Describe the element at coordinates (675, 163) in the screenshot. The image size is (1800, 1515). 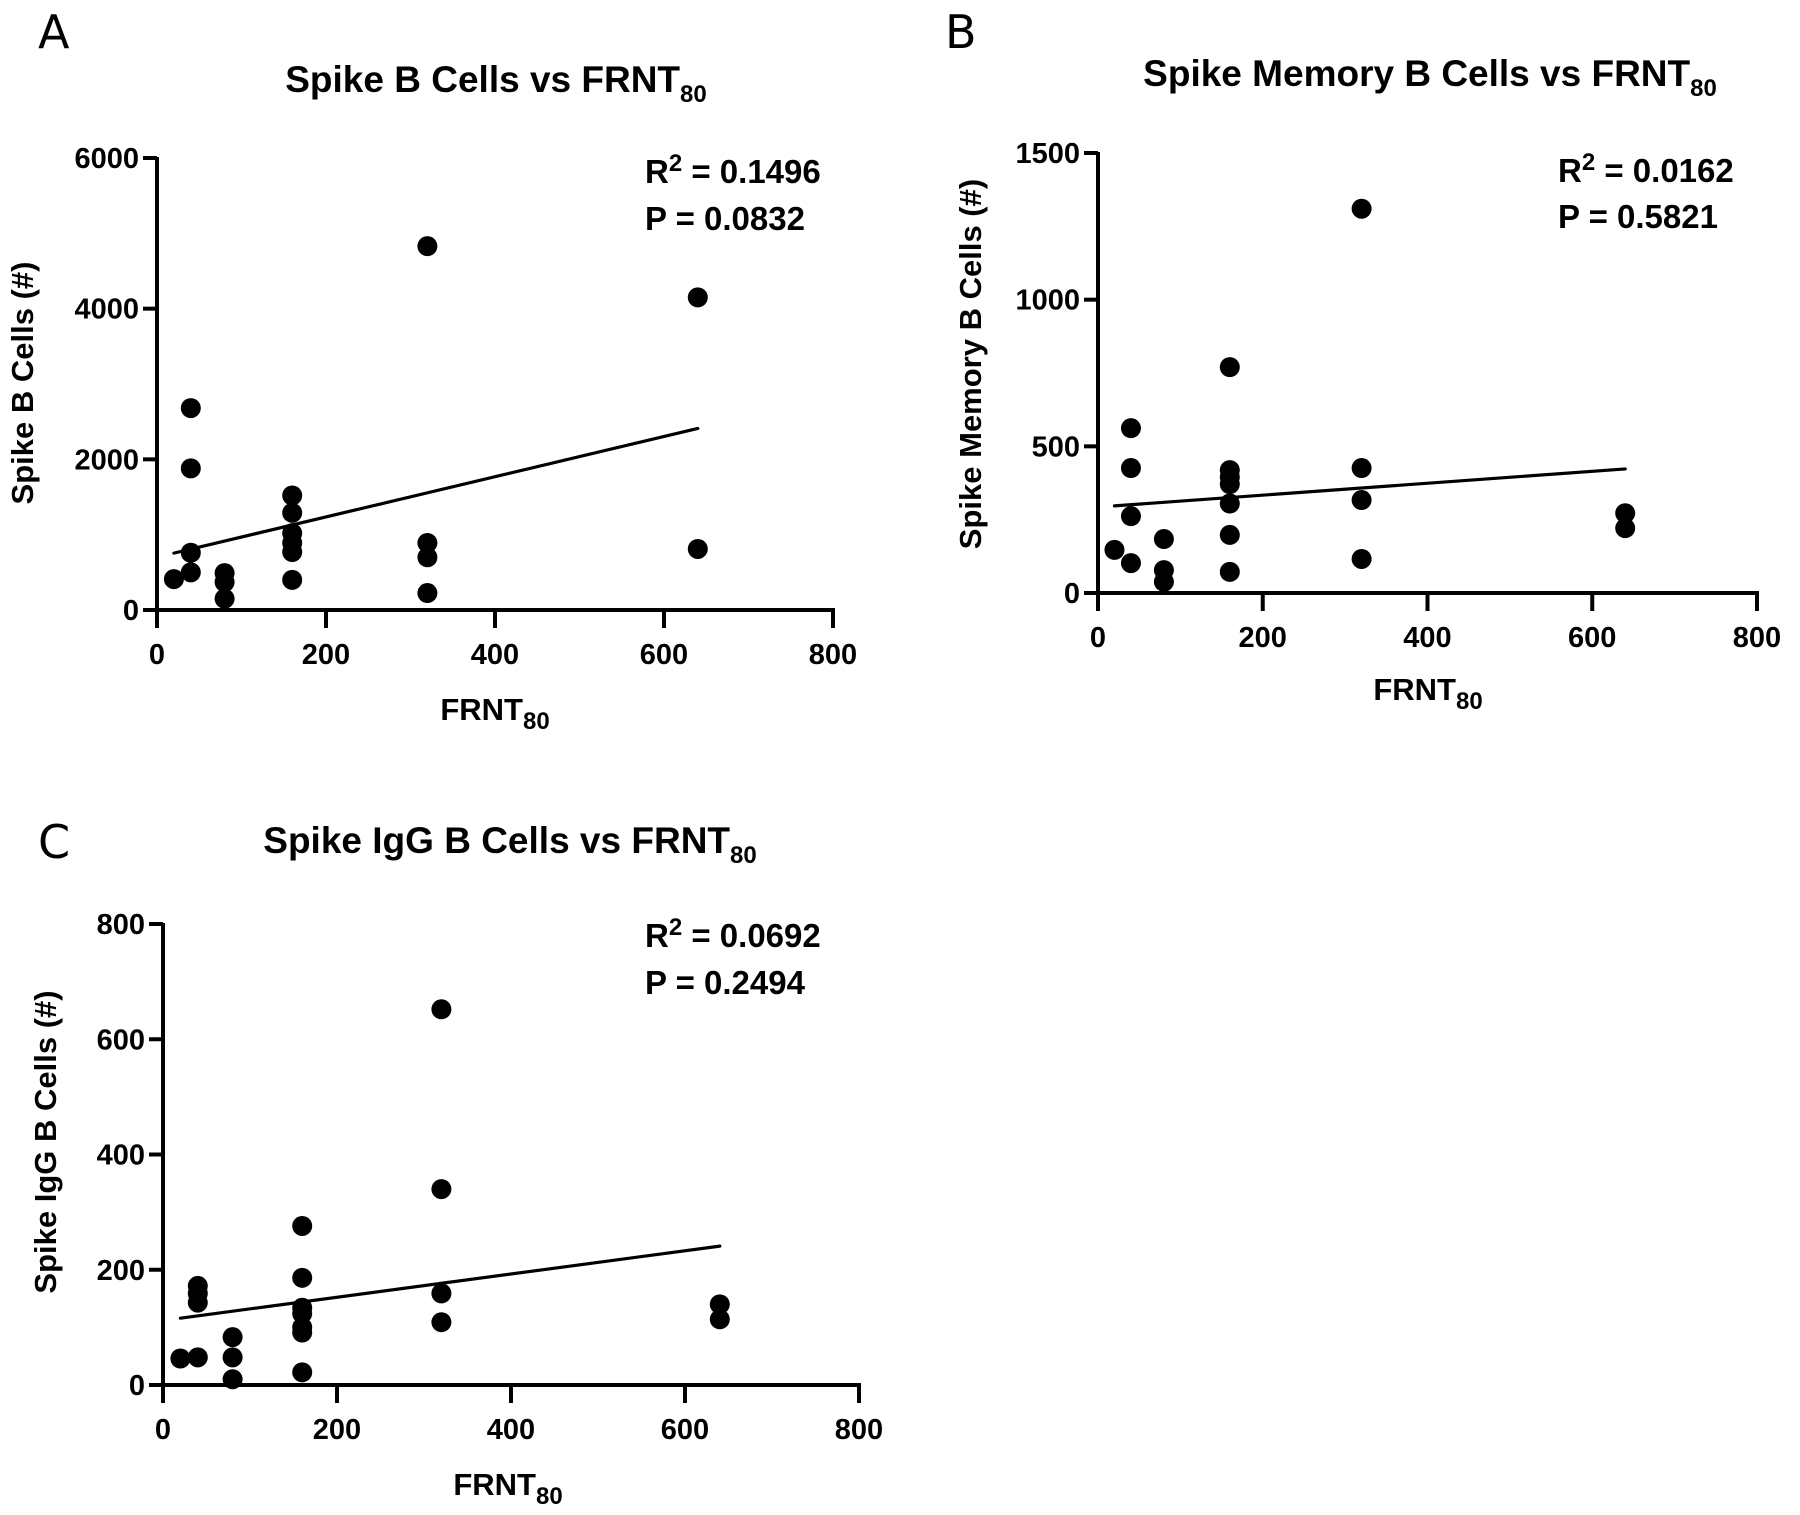
I see `r2-sup-a: 2` at that location.